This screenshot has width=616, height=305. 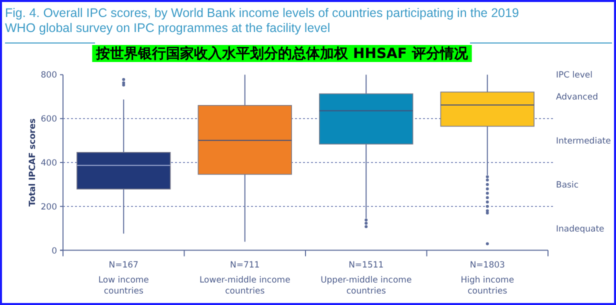 What do you see at coordinates (583, 141) in the screenshot?
I see `text: Intermediate` at bounding box center [583, 141].